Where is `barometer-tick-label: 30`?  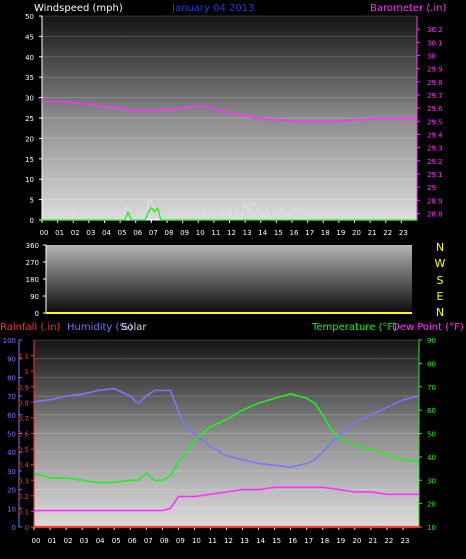
barometer-tick-label: 30 is located at coordinates (431, 56).